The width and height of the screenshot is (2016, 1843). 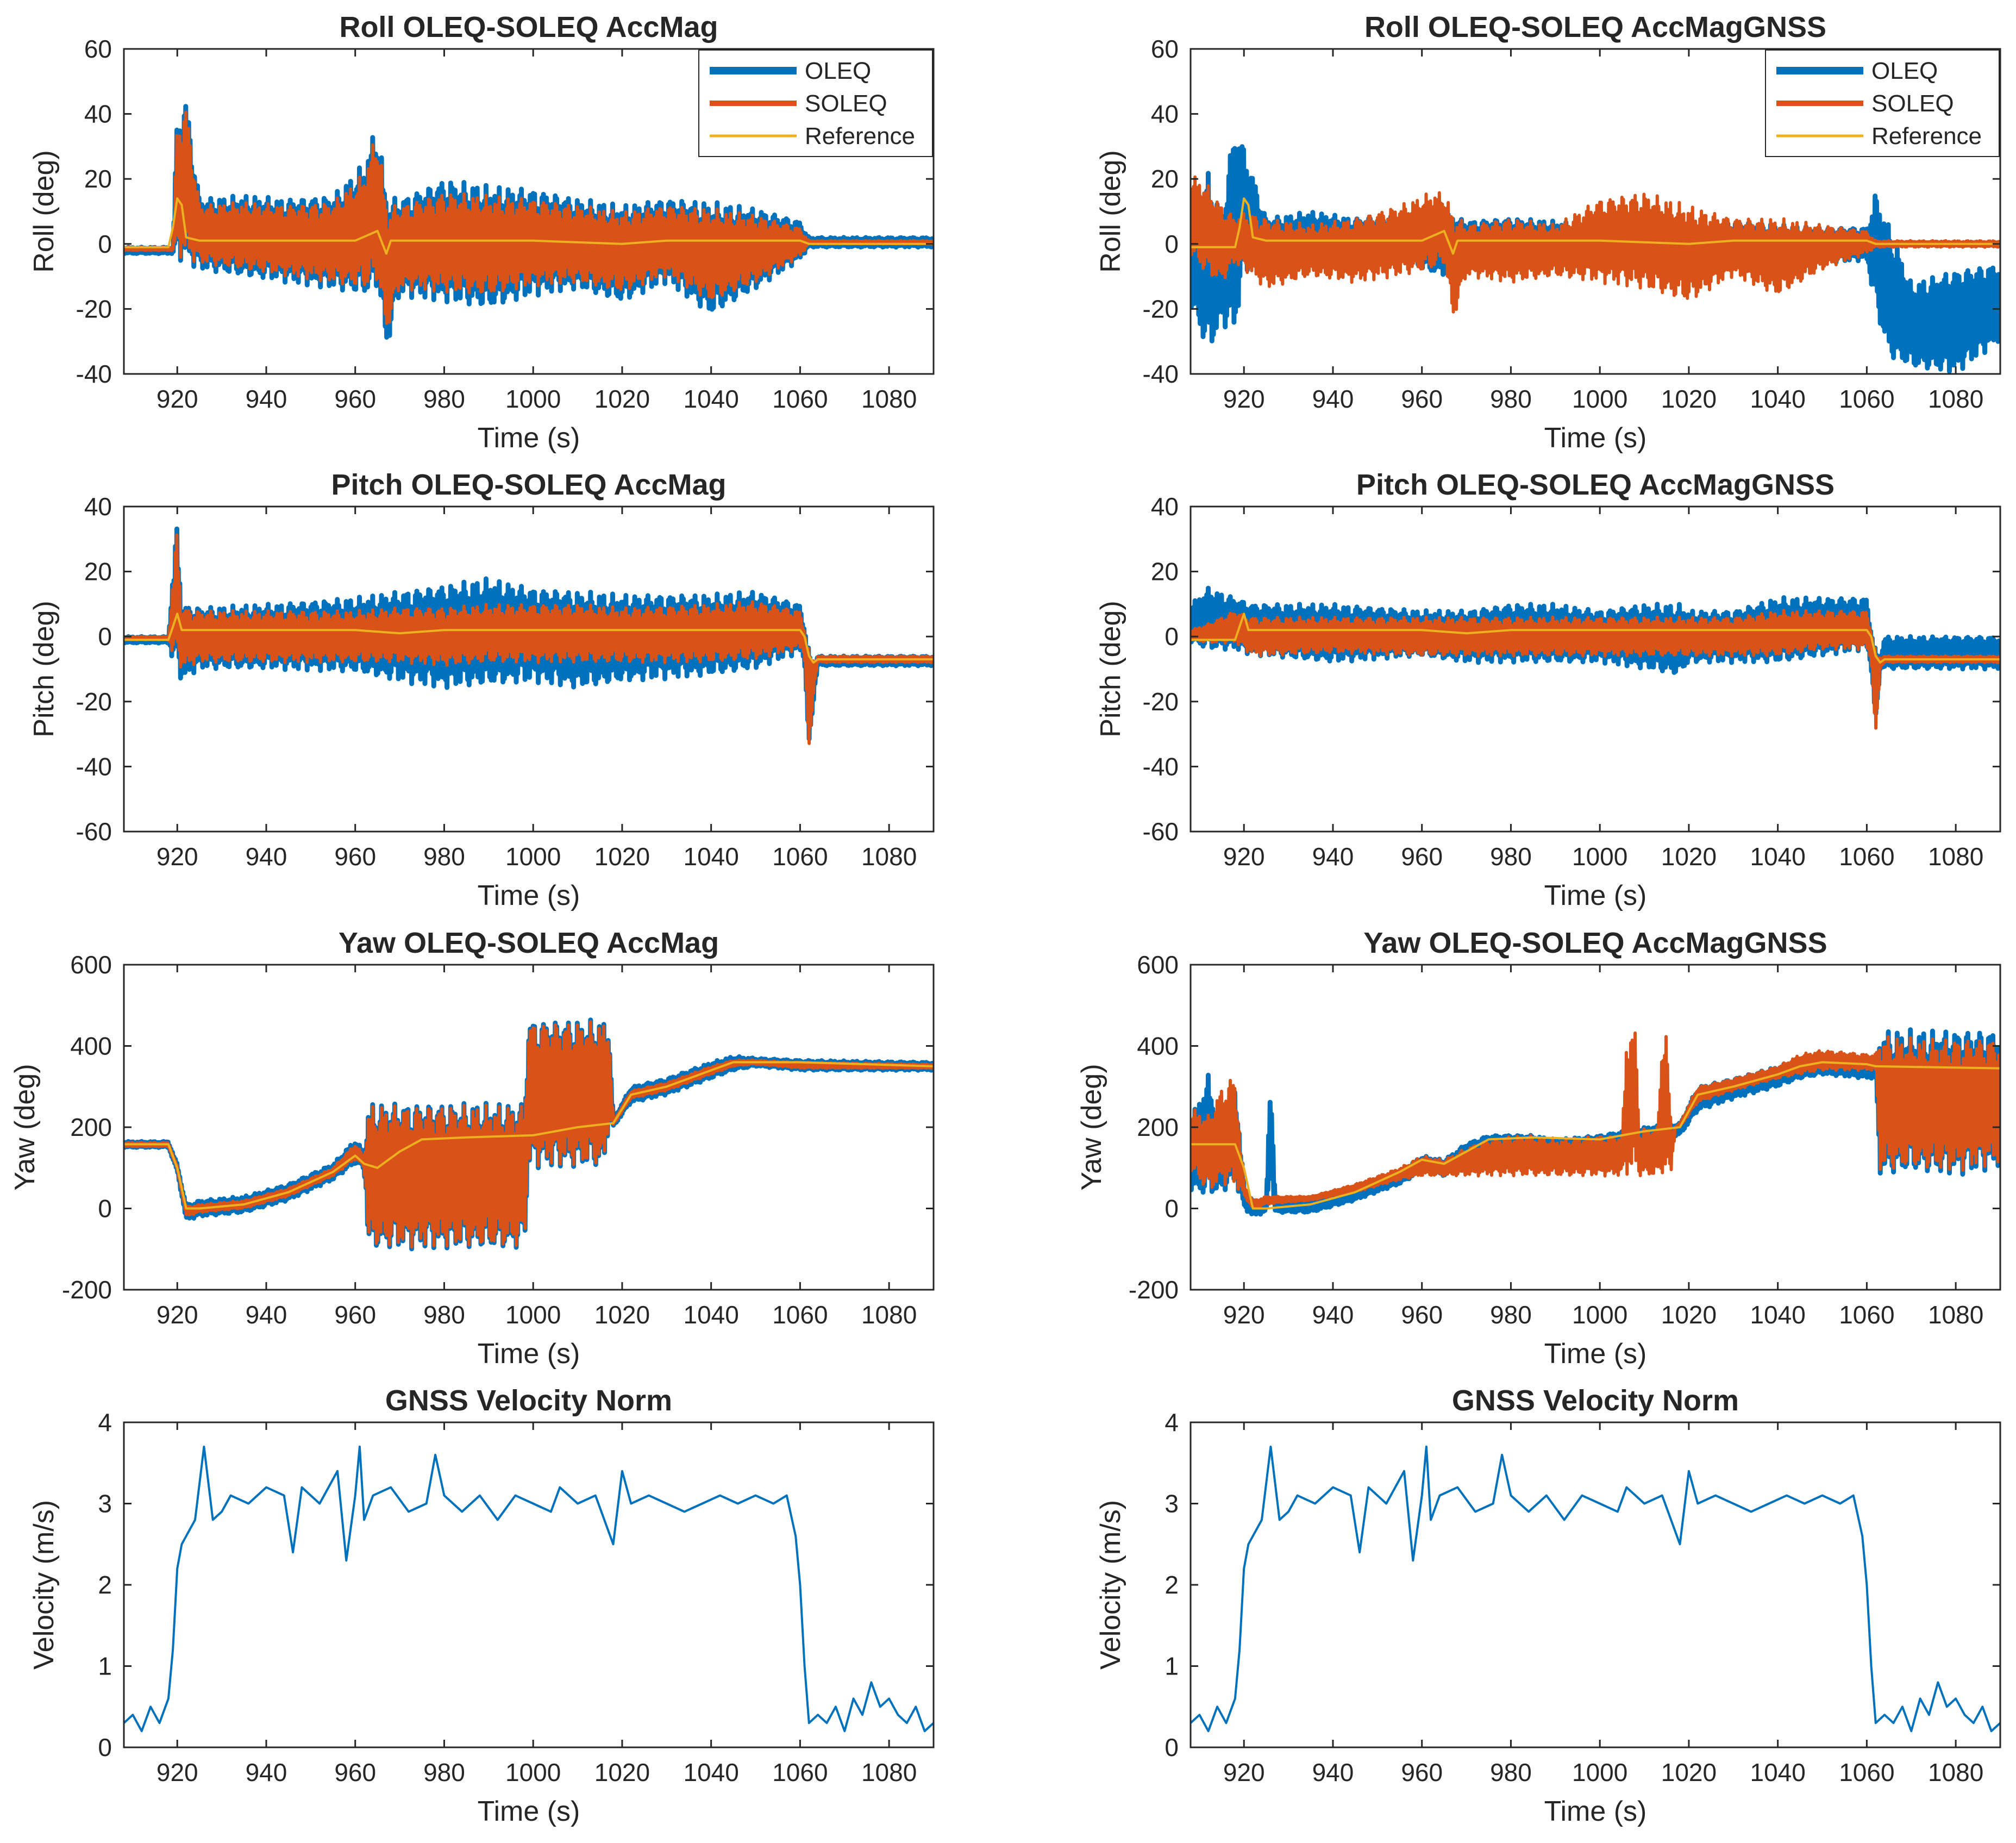 What do you see at coordinates (98, 506) in the screenshot?
I see `y-tick-label: 40` at bounding box center [98, 506].